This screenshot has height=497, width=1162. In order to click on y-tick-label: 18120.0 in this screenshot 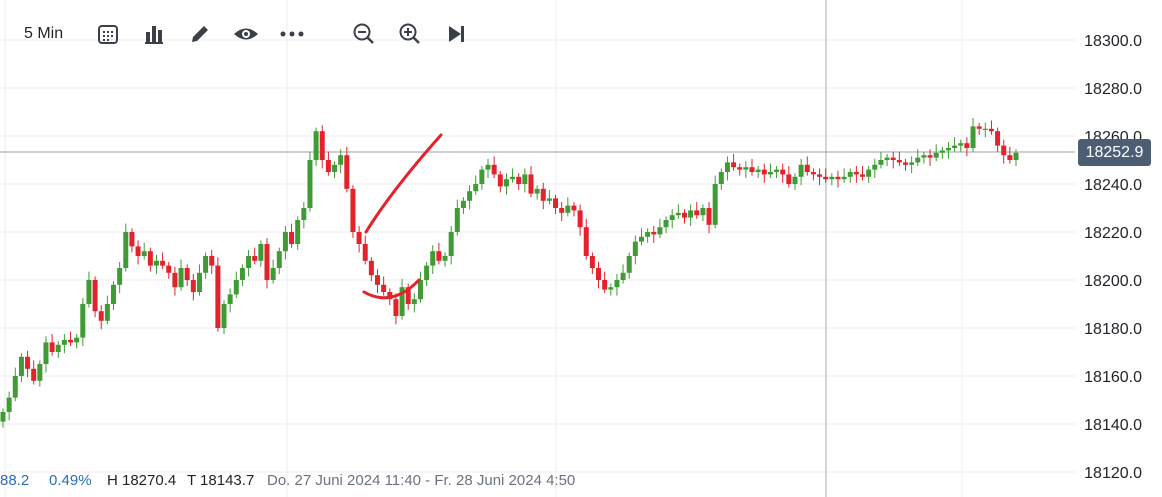, I will do `click(1113, 473)`.